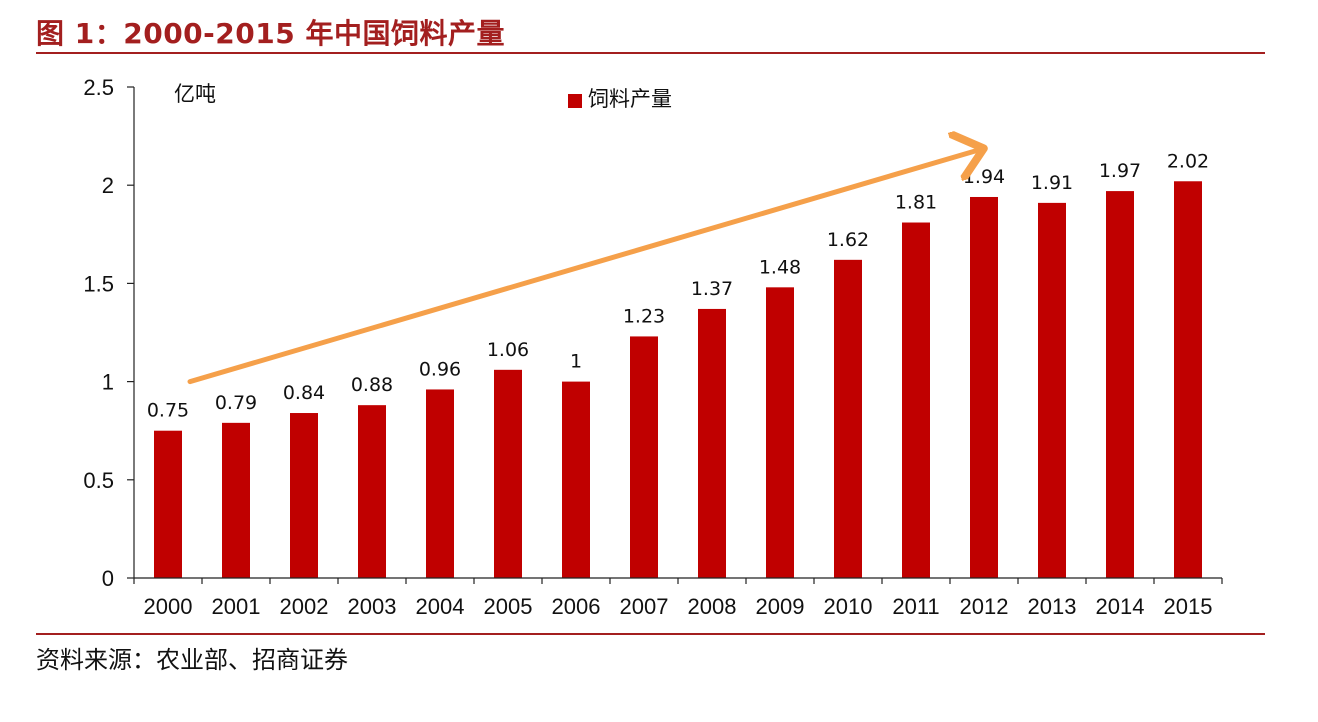 Image resolution: width=1318 pixels, height=722 pixels. What do you see at coordinates (780, 432) in the screenshot?
I see `bar-2009` at bounding box center [780, 432].